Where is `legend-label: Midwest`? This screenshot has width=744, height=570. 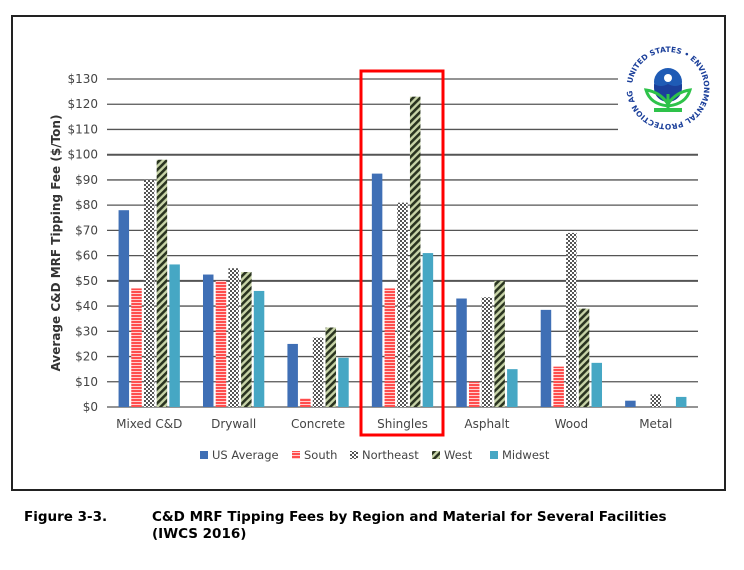 legend-label: Midwest is located at coordinates (526, 455).